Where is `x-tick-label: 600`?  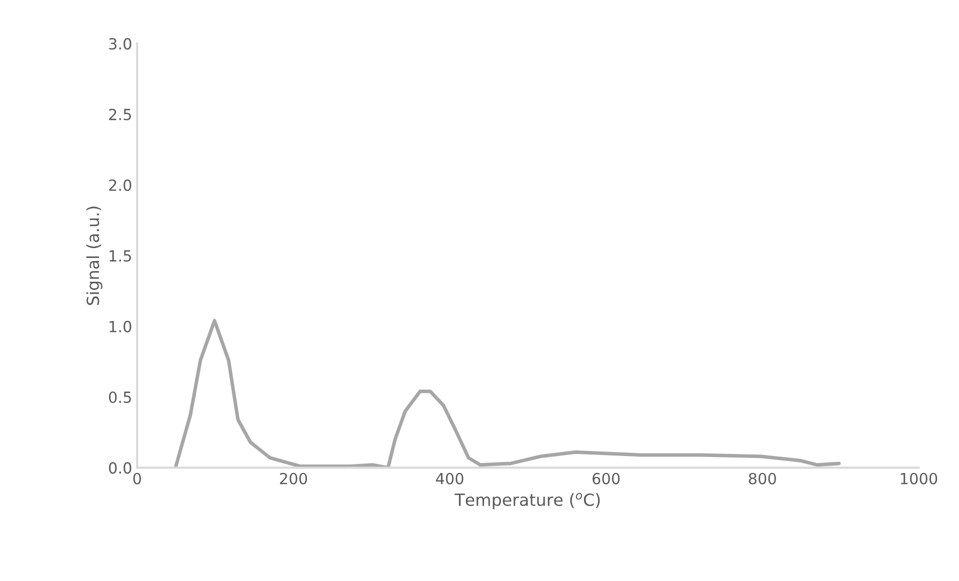
x-tick-label: 600 is located at coordinates (606, 478).